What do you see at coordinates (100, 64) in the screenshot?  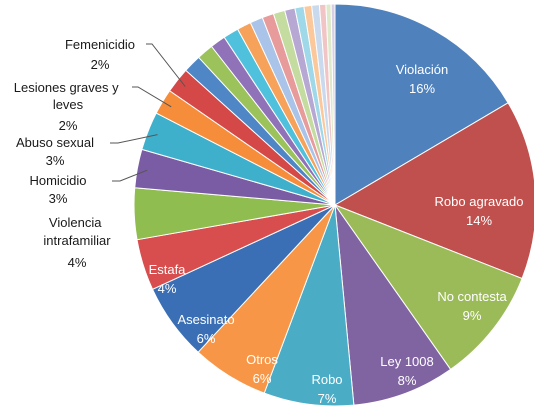 I see `slice-value-femenicidio: 2%` at bounding box center [100, 64].